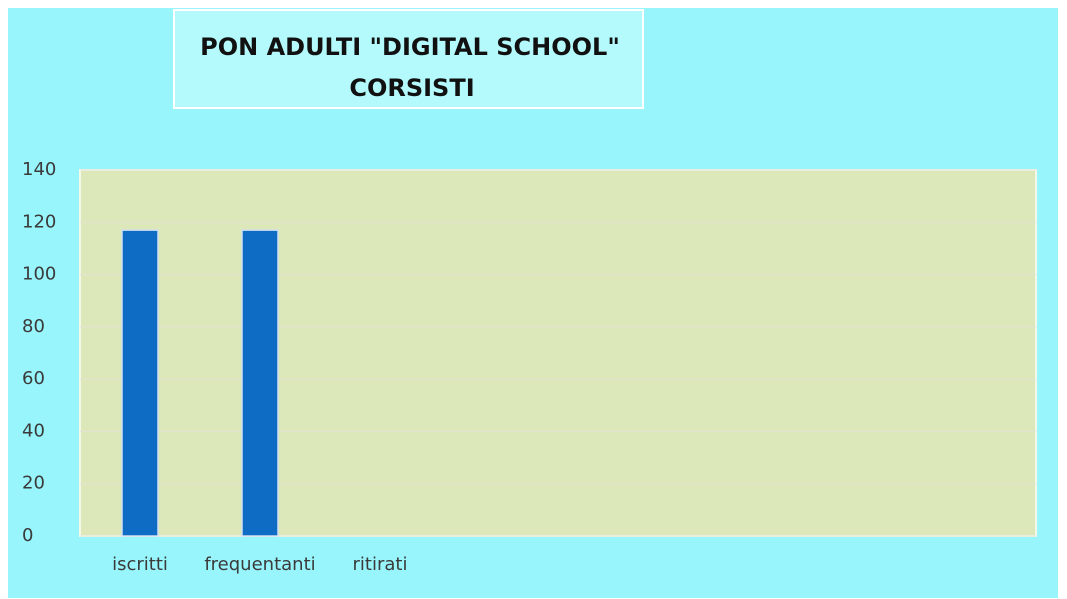 The image size is (1067, 599). Describe the element at coordinates (410, 47) in the screenshot. I see `chart-title: PON ADULTI "DIGITAL SCHOOL"` at that location.